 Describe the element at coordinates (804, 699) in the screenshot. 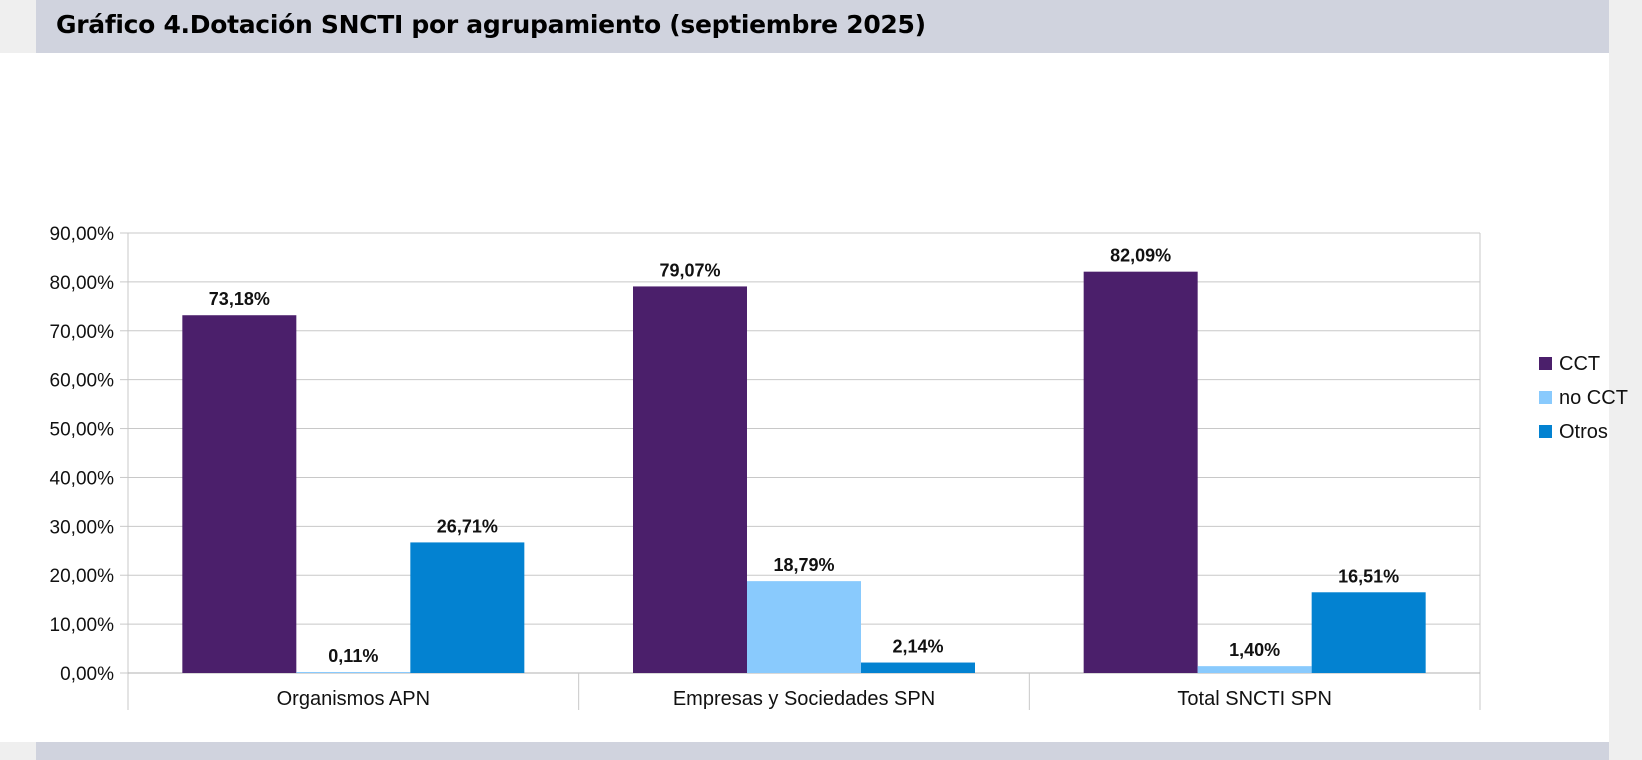

I see `x-category-label: Empresas y Sociedades SPN` at that location.